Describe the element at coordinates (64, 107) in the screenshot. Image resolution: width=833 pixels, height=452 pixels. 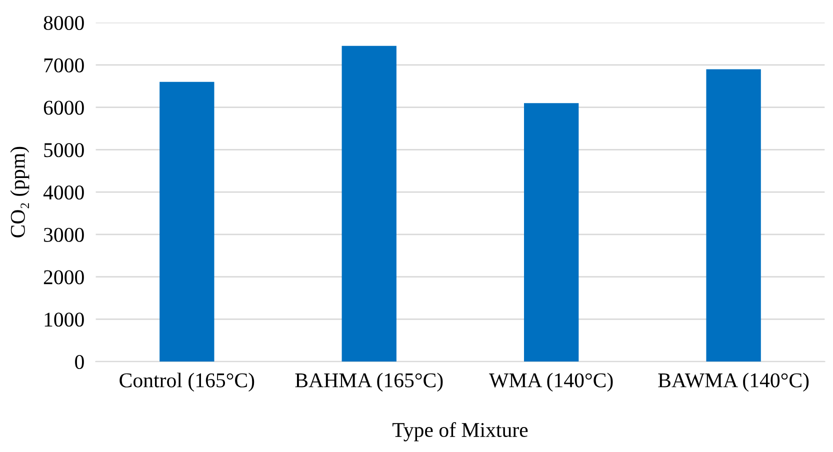
I see `y-tick-label: 6000` at that location.